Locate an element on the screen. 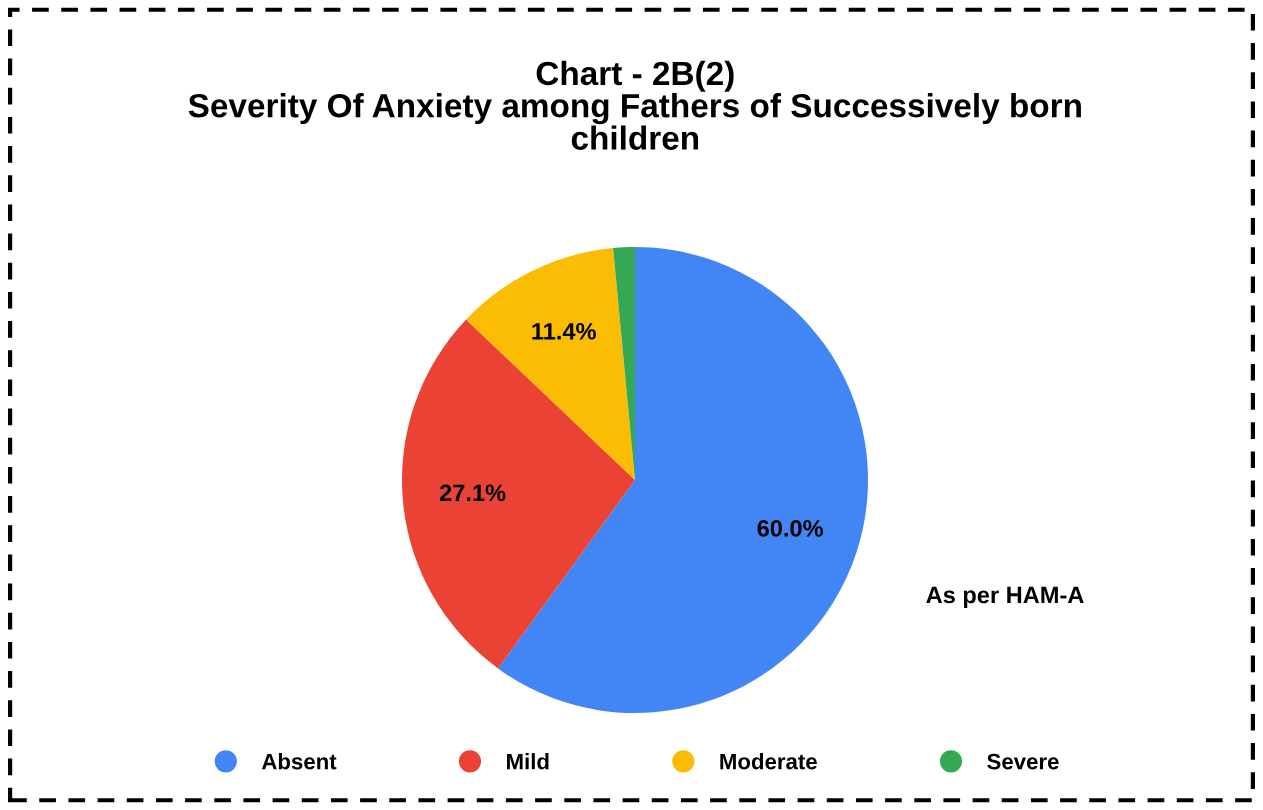 The height and width of the screenshot is (810, 1263). data-label: 60.0% is located at coordinates (790, 528).